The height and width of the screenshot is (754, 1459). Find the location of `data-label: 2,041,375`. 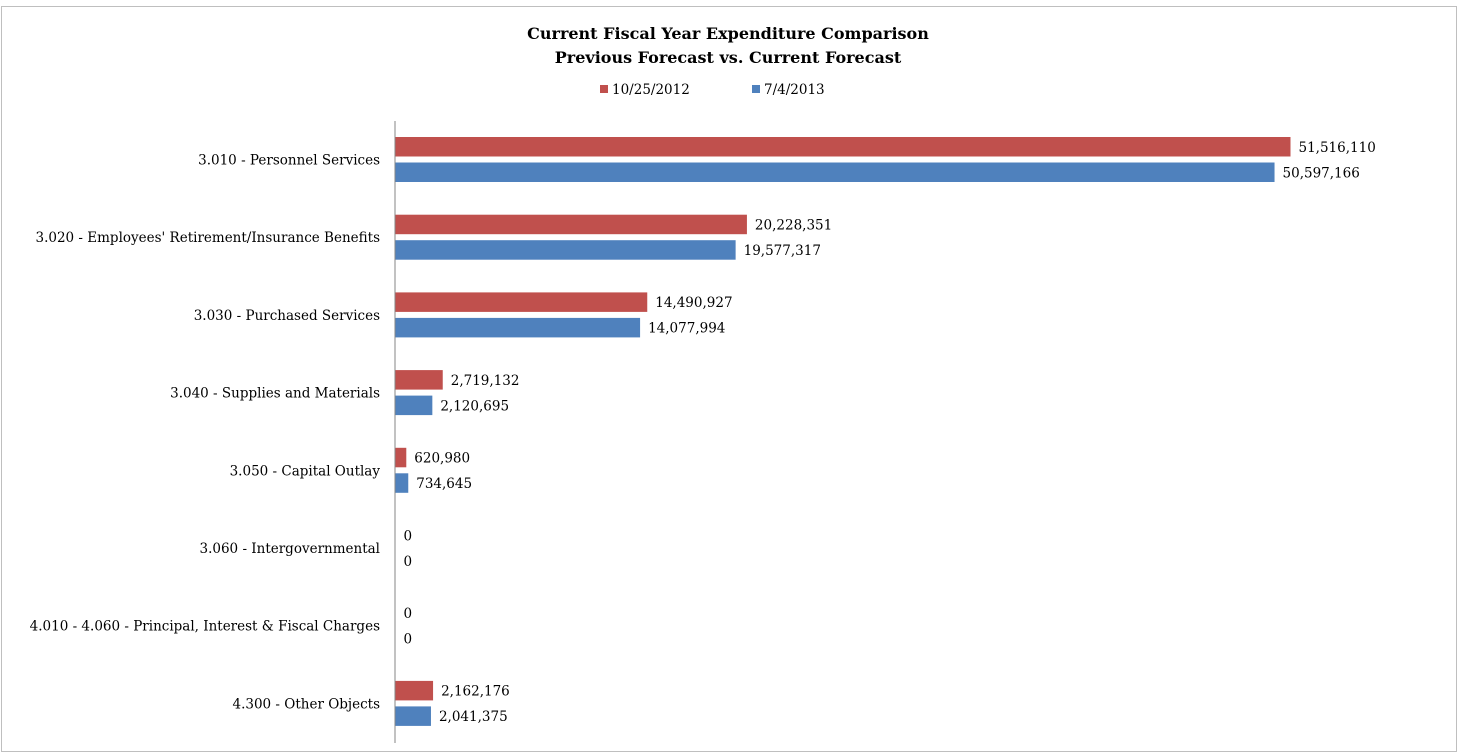

data-label: 2,041,375 is located at coordinates (473, 717).